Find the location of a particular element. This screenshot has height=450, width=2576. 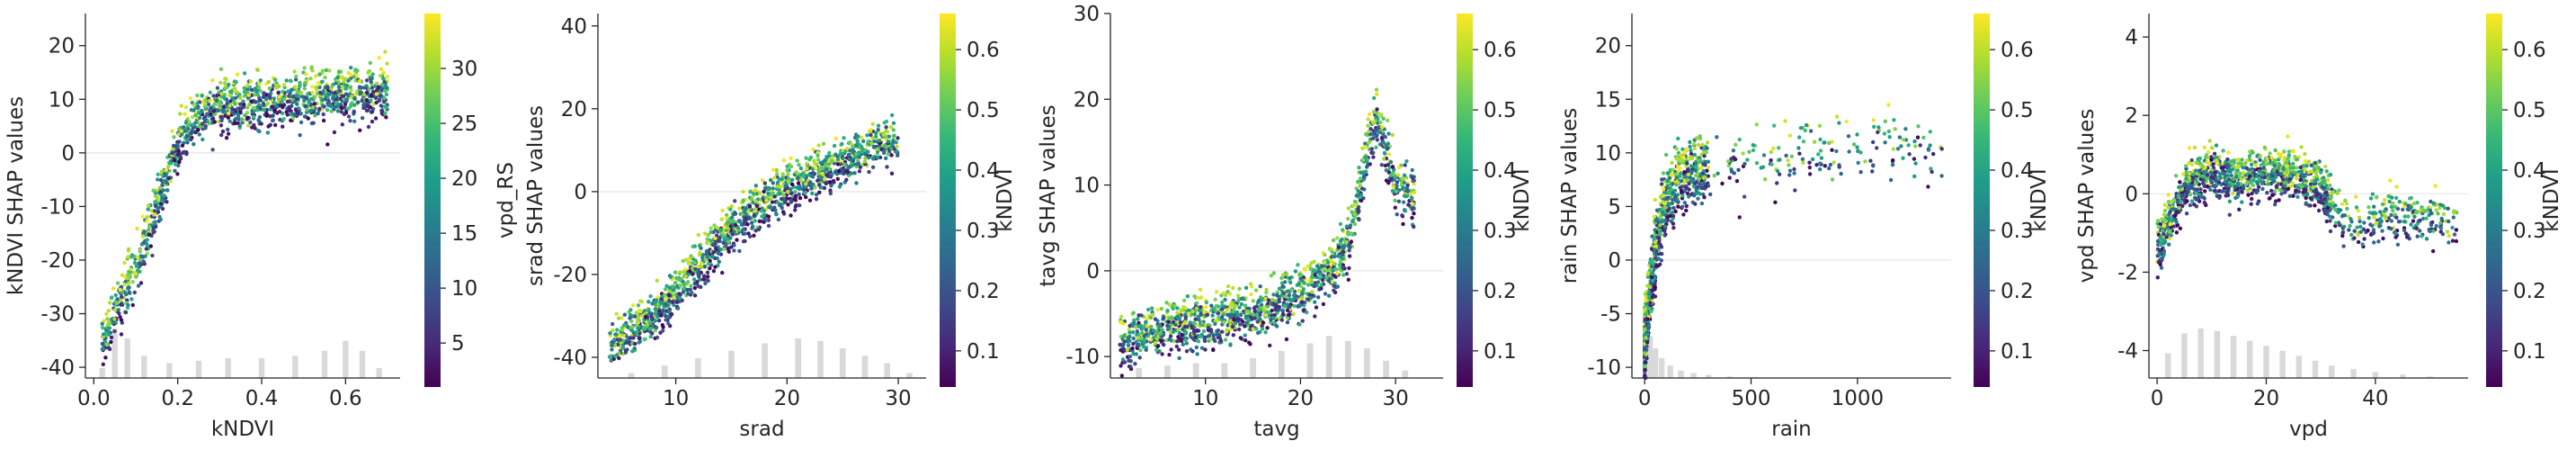

histogram-bar is located at coordinates (144, 367).